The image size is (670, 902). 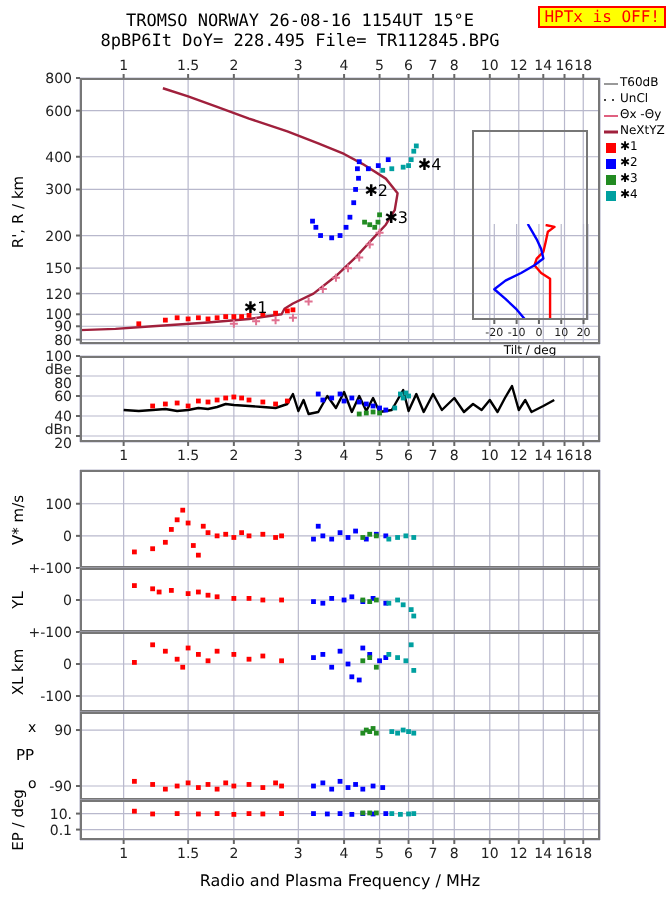 I want to click on text: HPTx is OFF!, so click(x=602, y=17).